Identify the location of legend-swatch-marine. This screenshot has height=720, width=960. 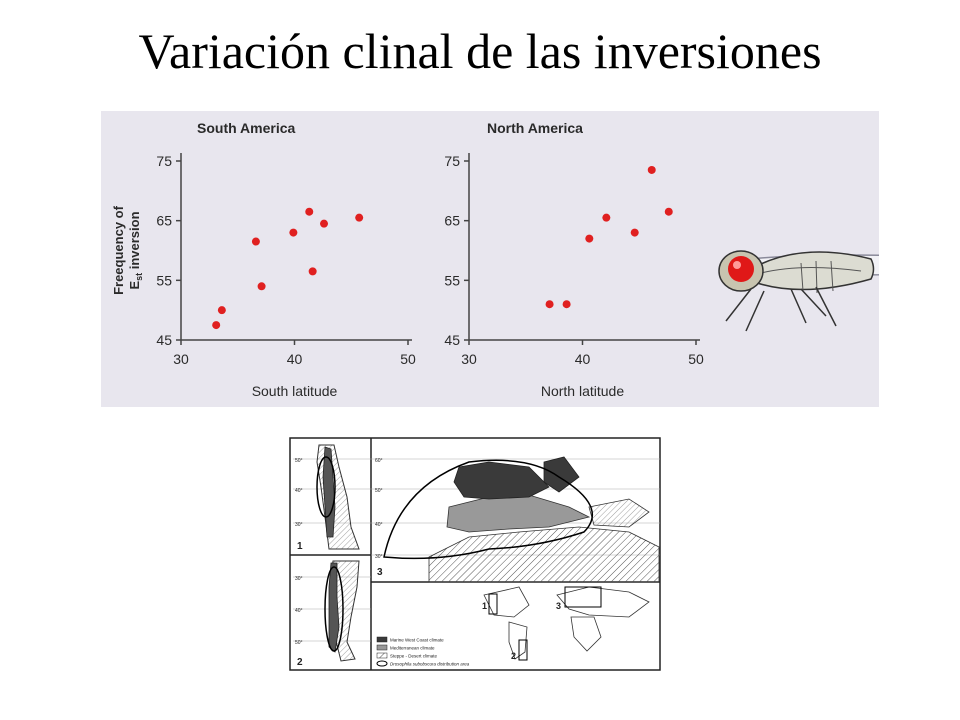
(382, 639).